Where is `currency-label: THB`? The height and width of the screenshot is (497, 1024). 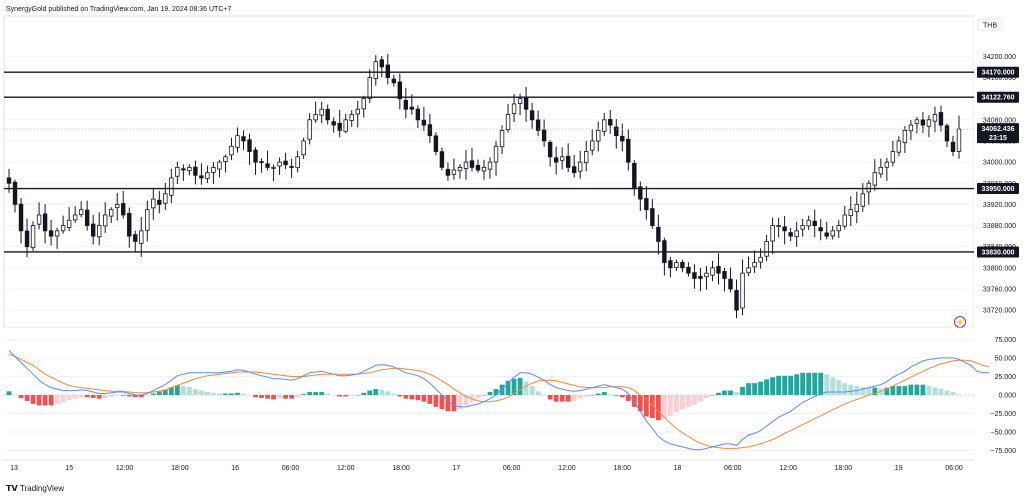 currency-label: THB is located at coordinates (990, 26).